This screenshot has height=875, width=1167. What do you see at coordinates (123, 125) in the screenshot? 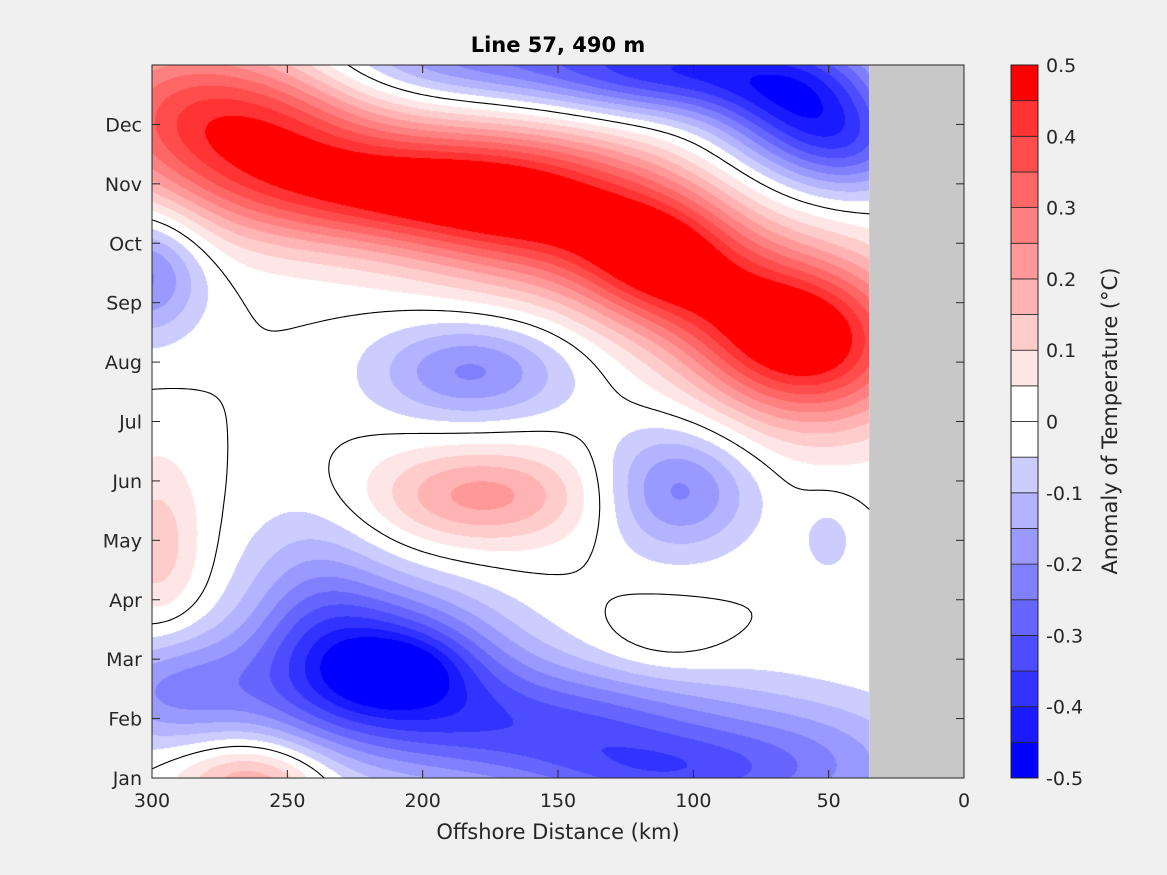
I see `y-tick-label: Dec` at bounding box center [123, 125].